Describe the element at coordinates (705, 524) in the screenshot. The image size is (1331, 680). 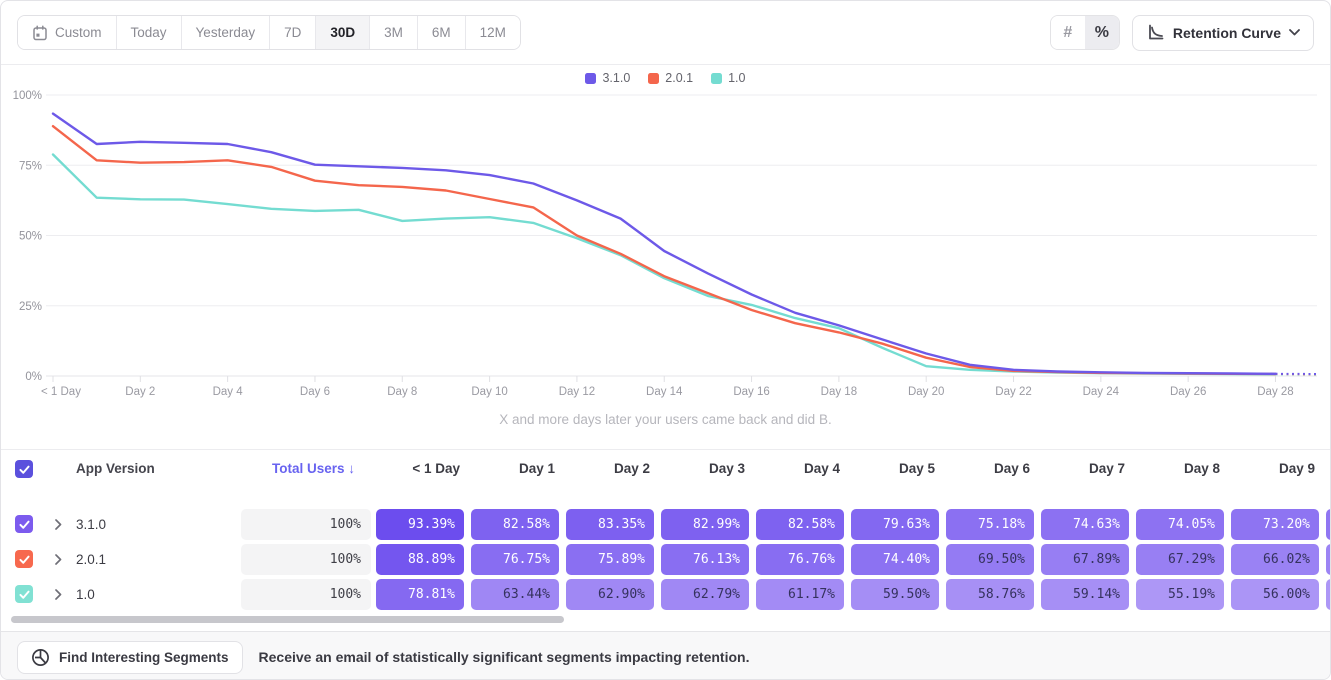
I see `retention-cell: 82.99%` at that location.